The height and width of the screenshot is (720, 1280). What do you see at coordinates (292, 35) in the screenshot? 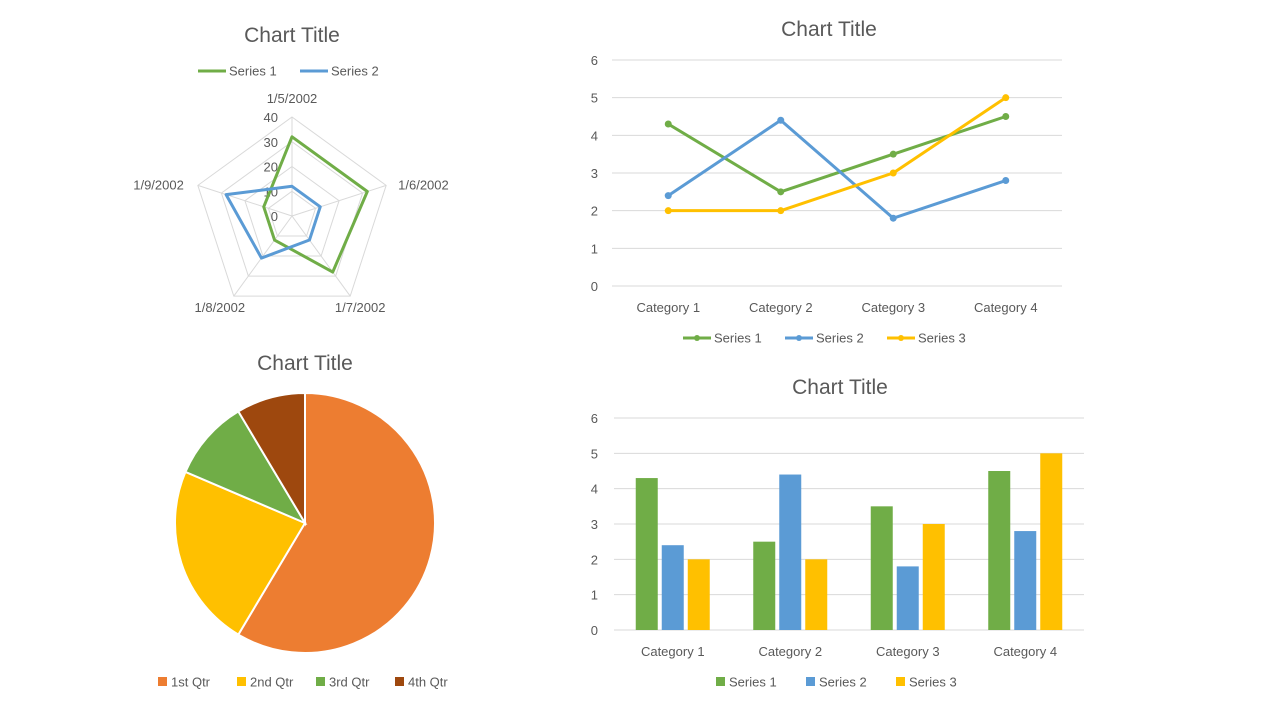
I see `radar-chart-title: Chart Title` at bounding box center [292, 35].